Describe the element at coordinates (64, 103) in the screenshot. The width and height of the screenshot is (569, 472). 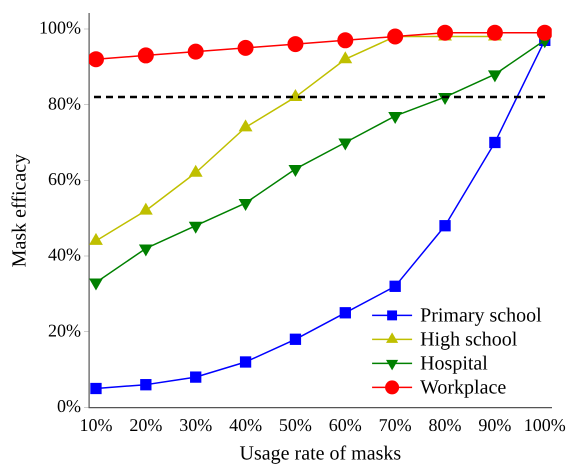
I see `y-tick-label: 80%` at that location.